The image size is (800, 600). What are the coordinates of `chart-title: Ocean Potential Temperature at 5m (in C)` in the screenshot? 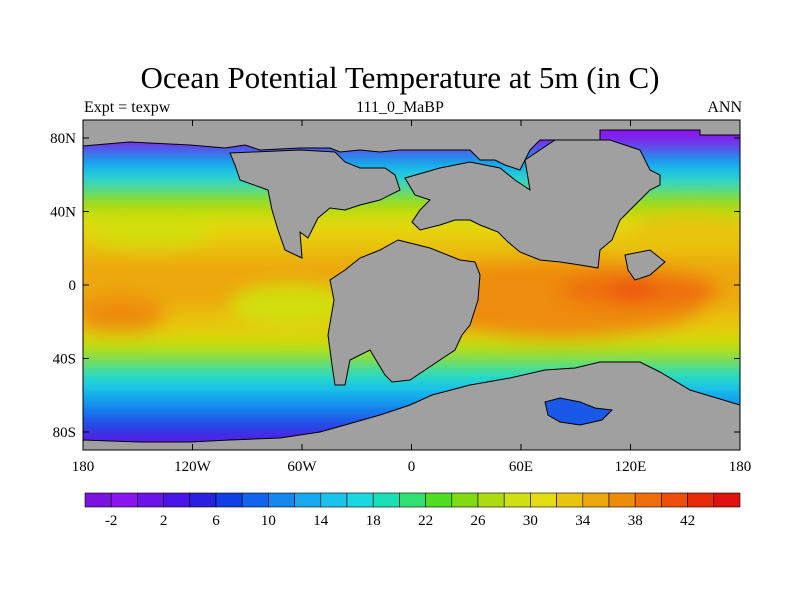 It's located at (400, 77).